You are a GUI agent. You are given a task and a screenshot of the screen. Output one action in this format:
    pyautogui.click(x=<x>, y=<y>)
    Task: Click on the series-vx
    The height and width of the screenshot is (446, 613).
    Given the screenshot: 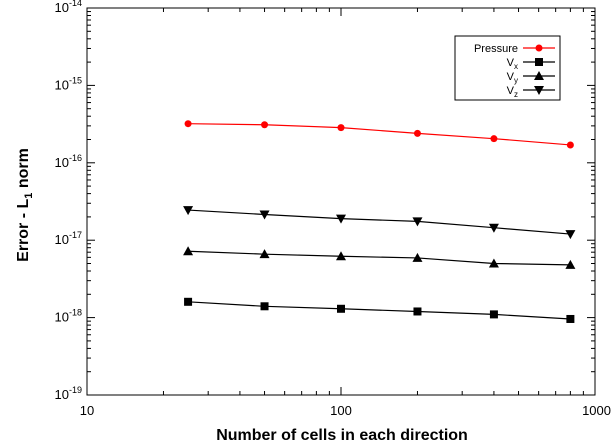 What is the action you would take?
    pyautogui.click(x=379, y=310)
    